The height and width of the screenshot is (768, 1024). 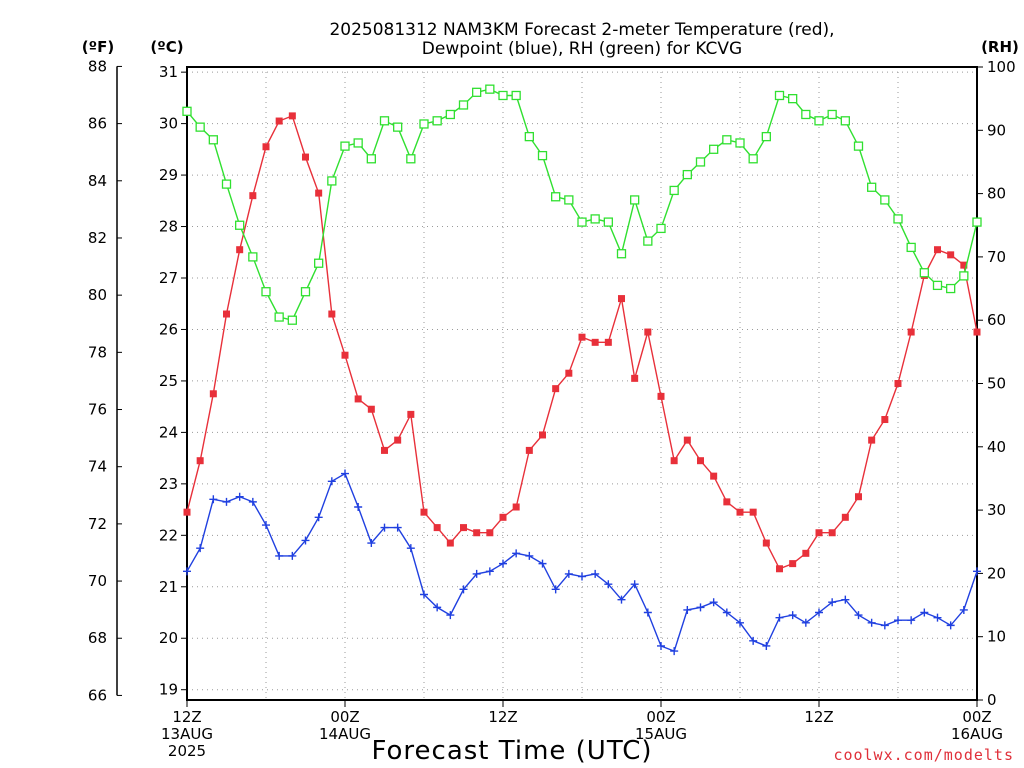 What do you see at coordinates (996, 130) in the screenshot?
I see `rh-tick-label: 90` at bounding box center [996, 130].